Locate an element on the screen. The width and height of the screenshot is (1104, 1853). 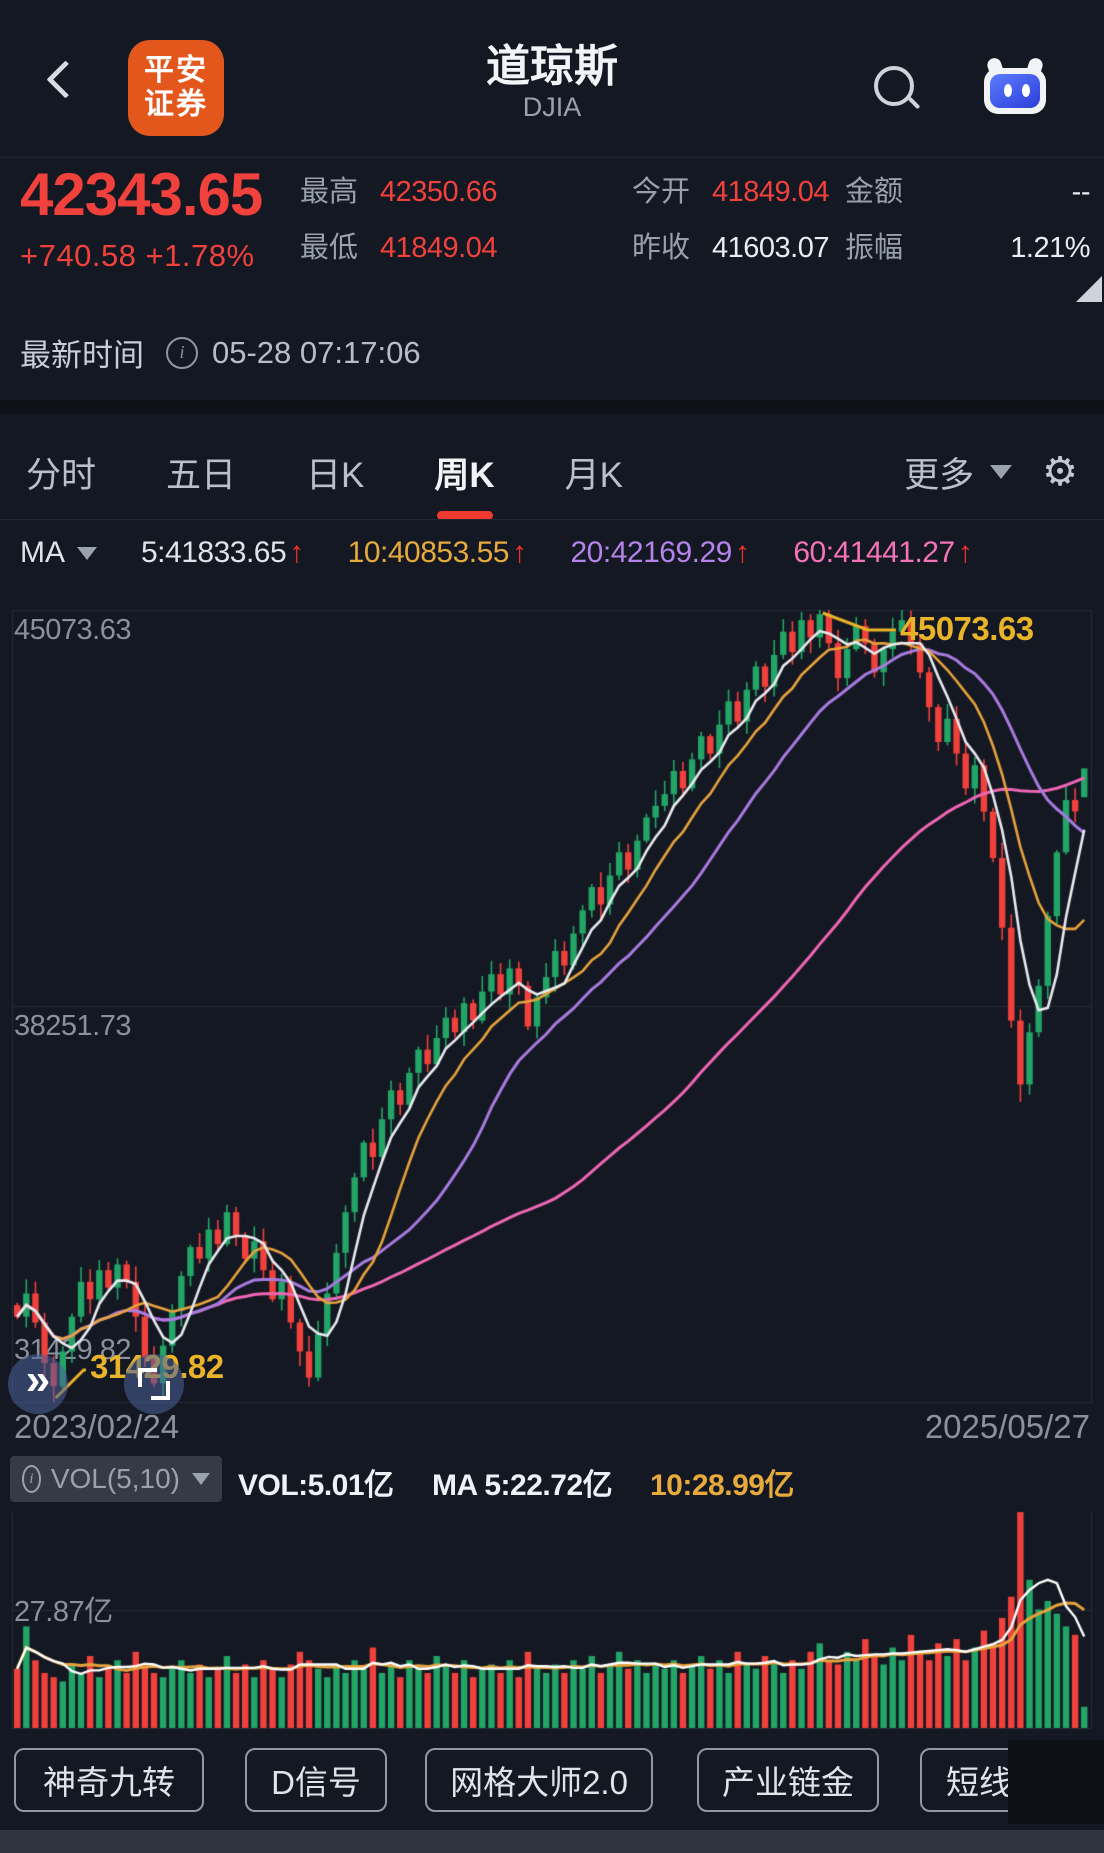
ticker-symbol: DJIA is located at coordinates (552, 107).